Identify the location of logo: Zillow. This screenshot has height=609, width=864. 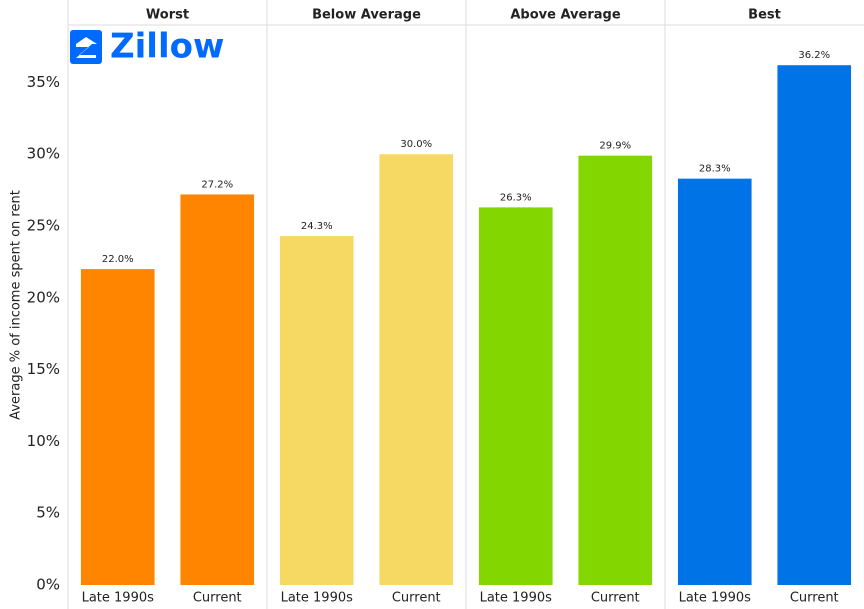
(147, 47).